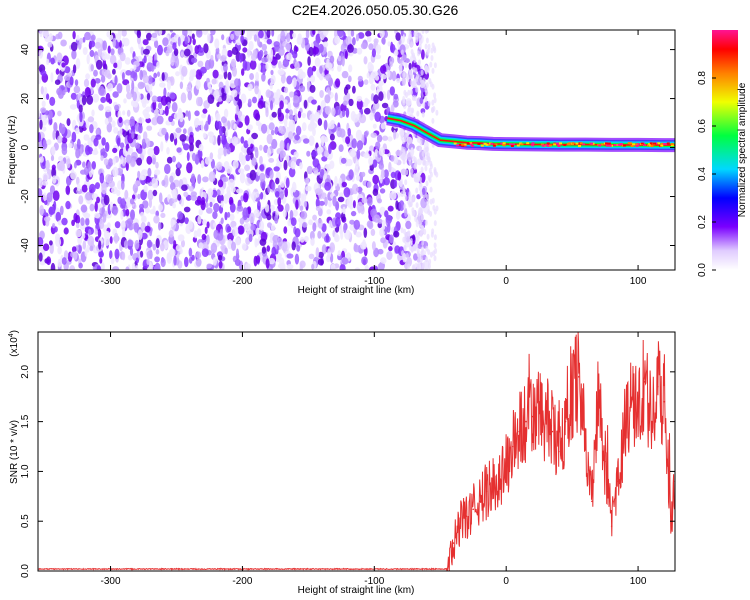 The height and width of the screenshot is (600, 750). What do you see at coordinates (702, 174) in the screenshot?
I see `colorbar-tick-label: 0.4` at bounding box center [702, 174].